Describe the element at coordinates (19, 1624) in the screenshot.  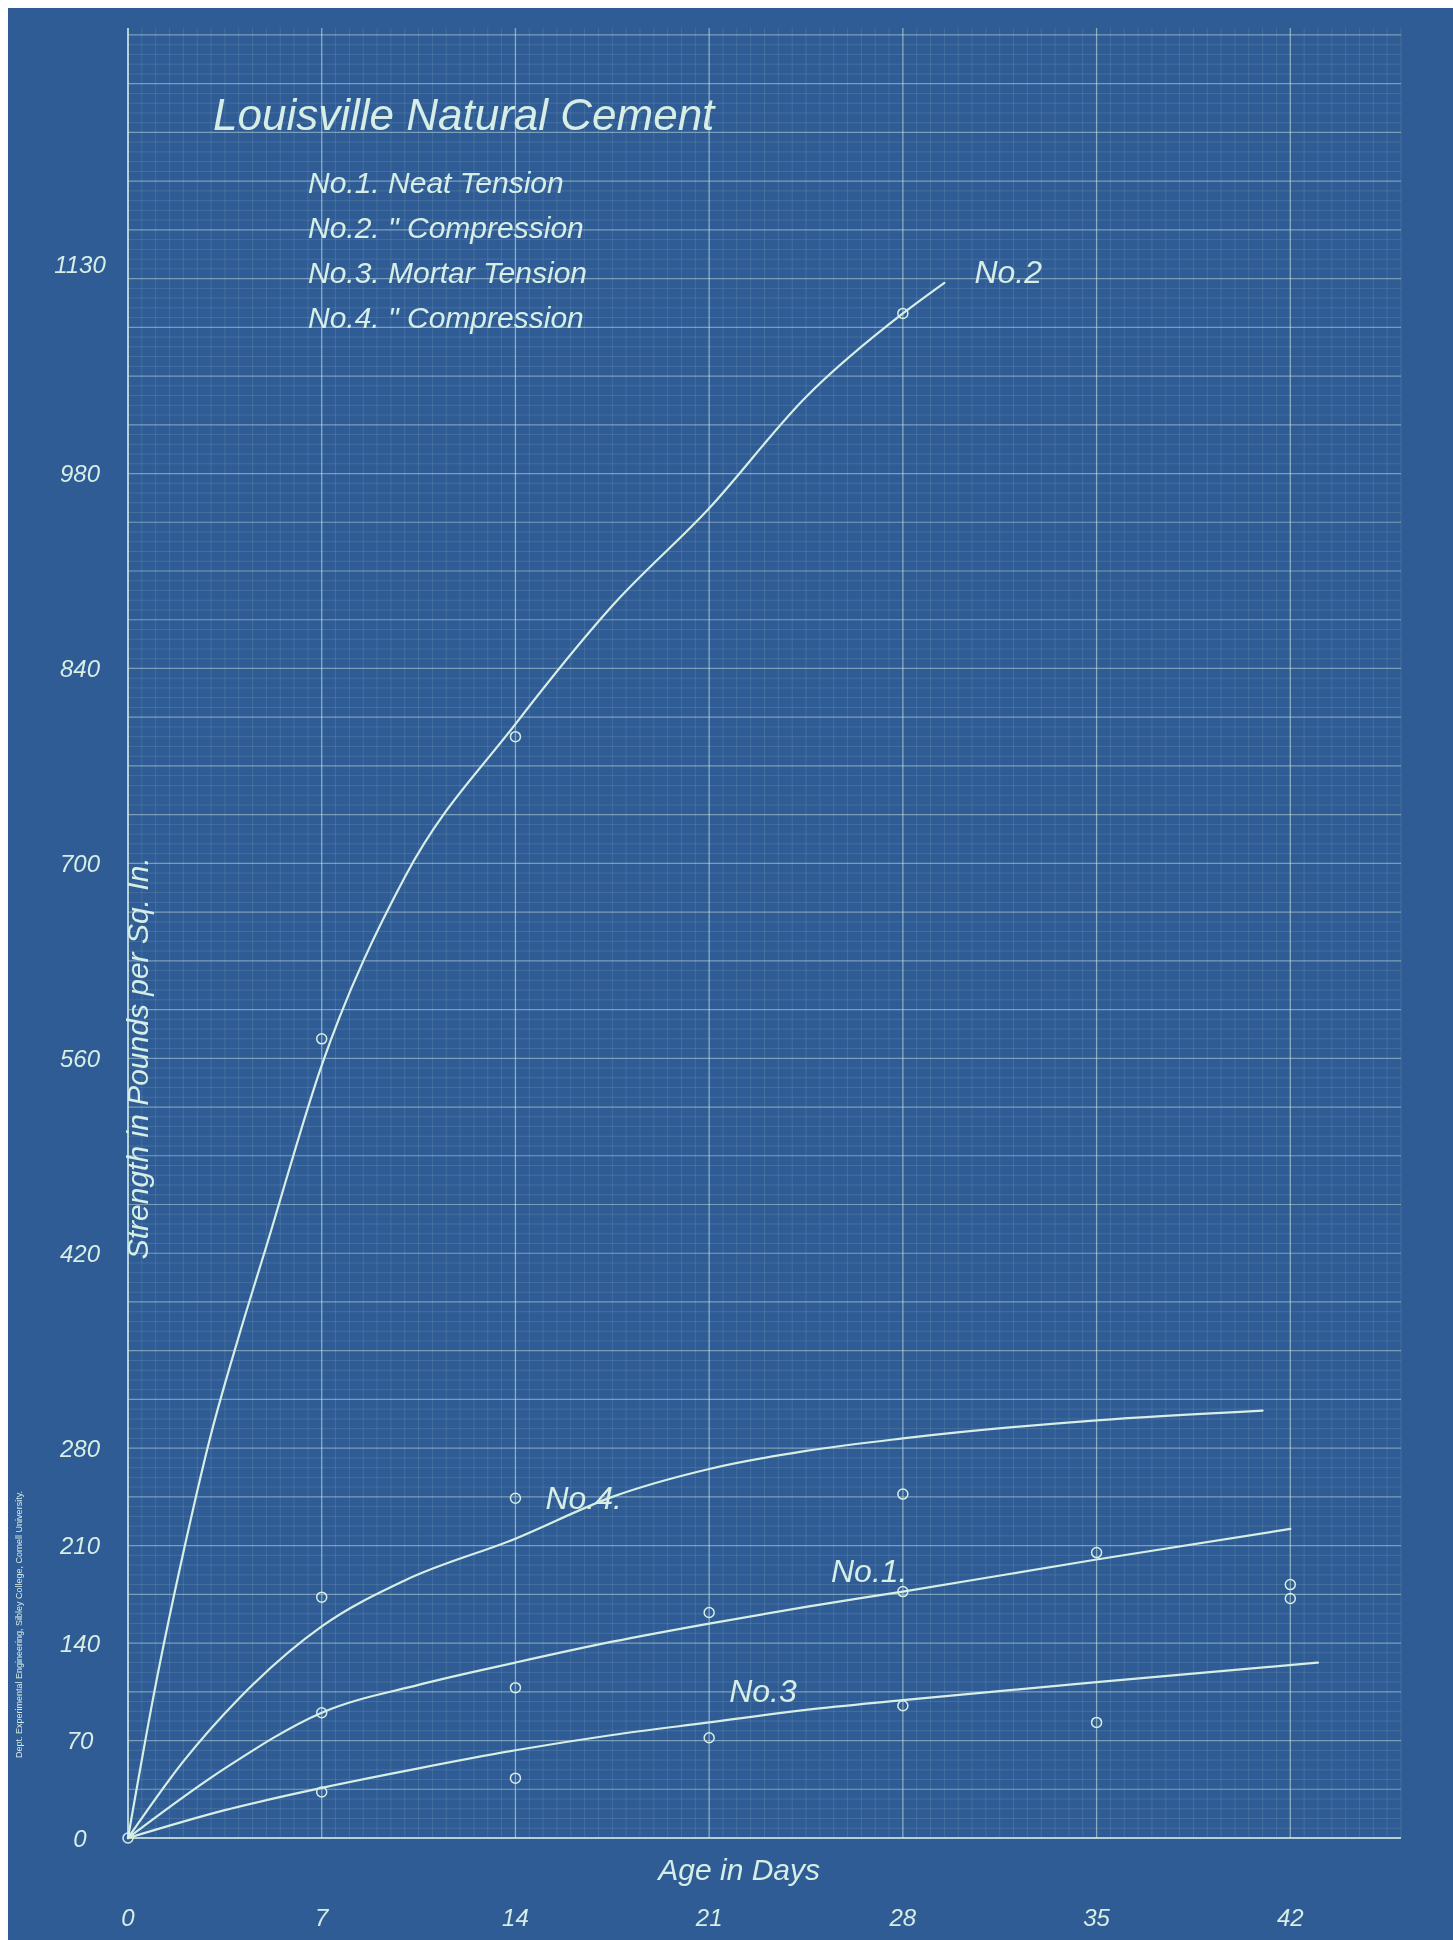
I see `text: Dept. Experimental Engineering, Sibley College, Cornell University.` at that location.